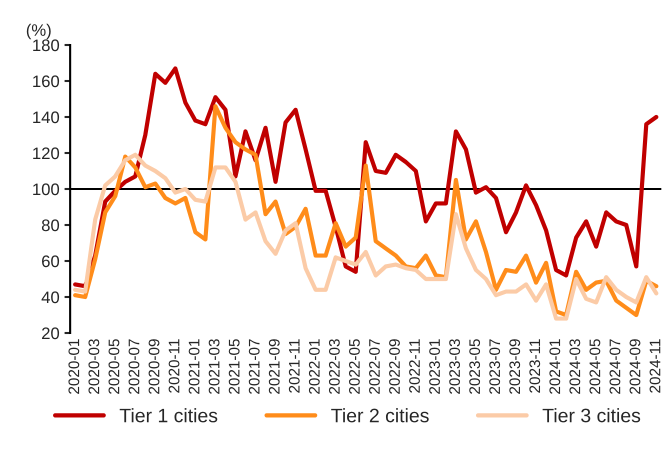  I want to click on y-tick-label: 80, so click(51, 225).